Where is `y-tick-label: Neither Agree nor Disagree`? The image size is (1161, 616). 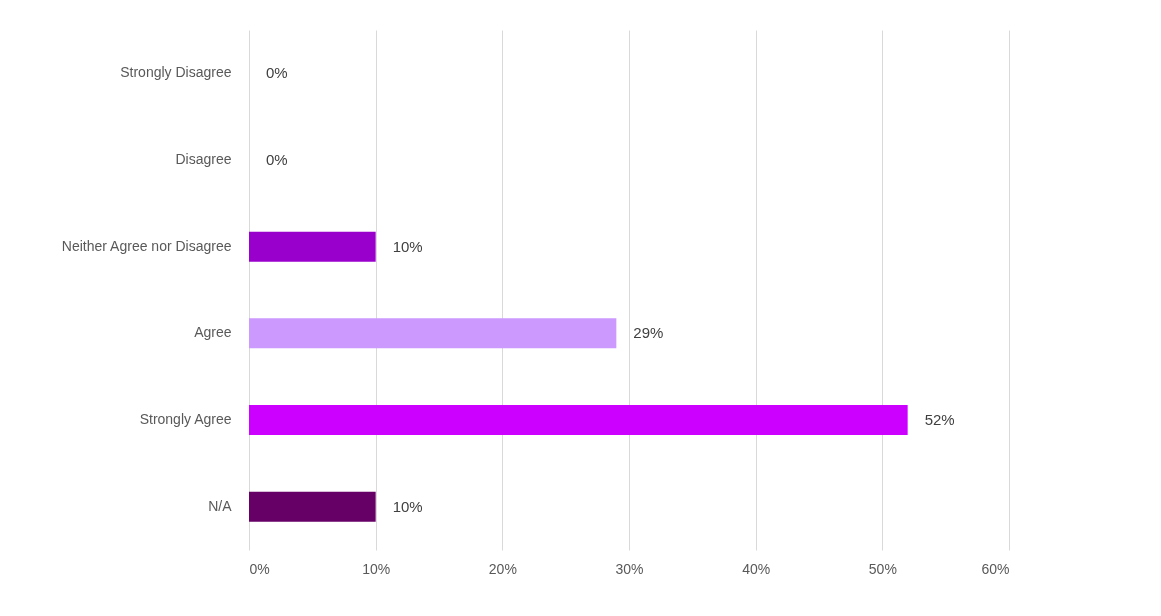 y-tick-label: Neither Agree nor Disagree is located at coordinates (146, 245).